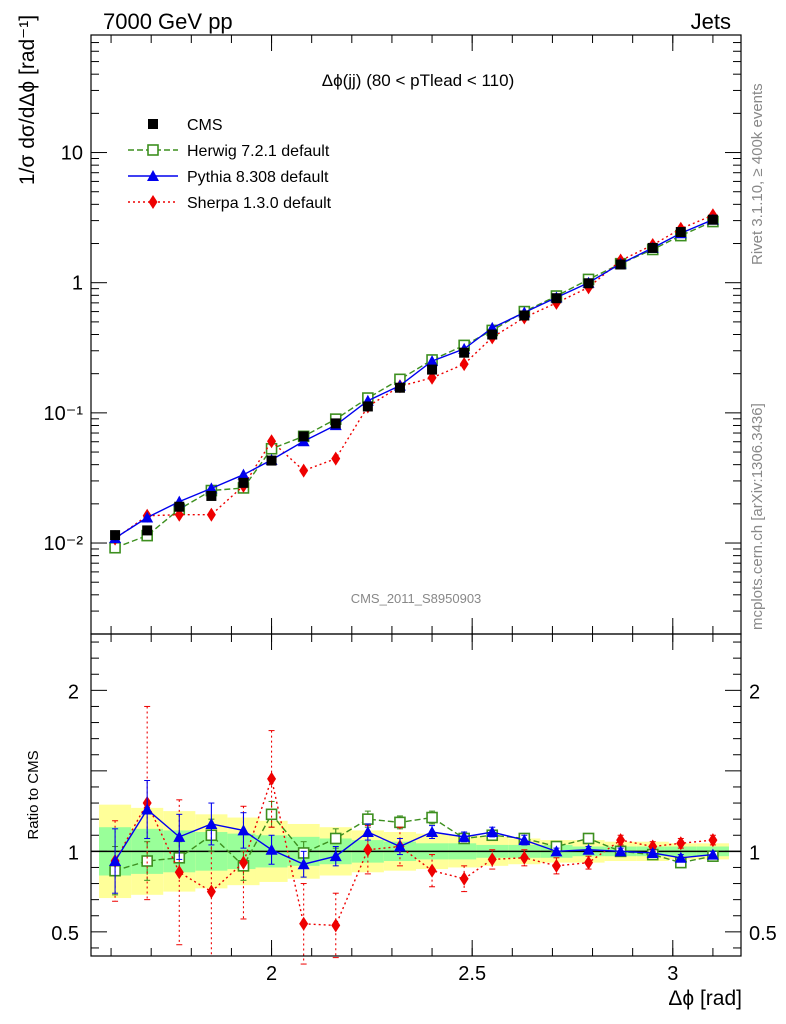  I want to click on y-tick-label: 10, so click(72, 154).